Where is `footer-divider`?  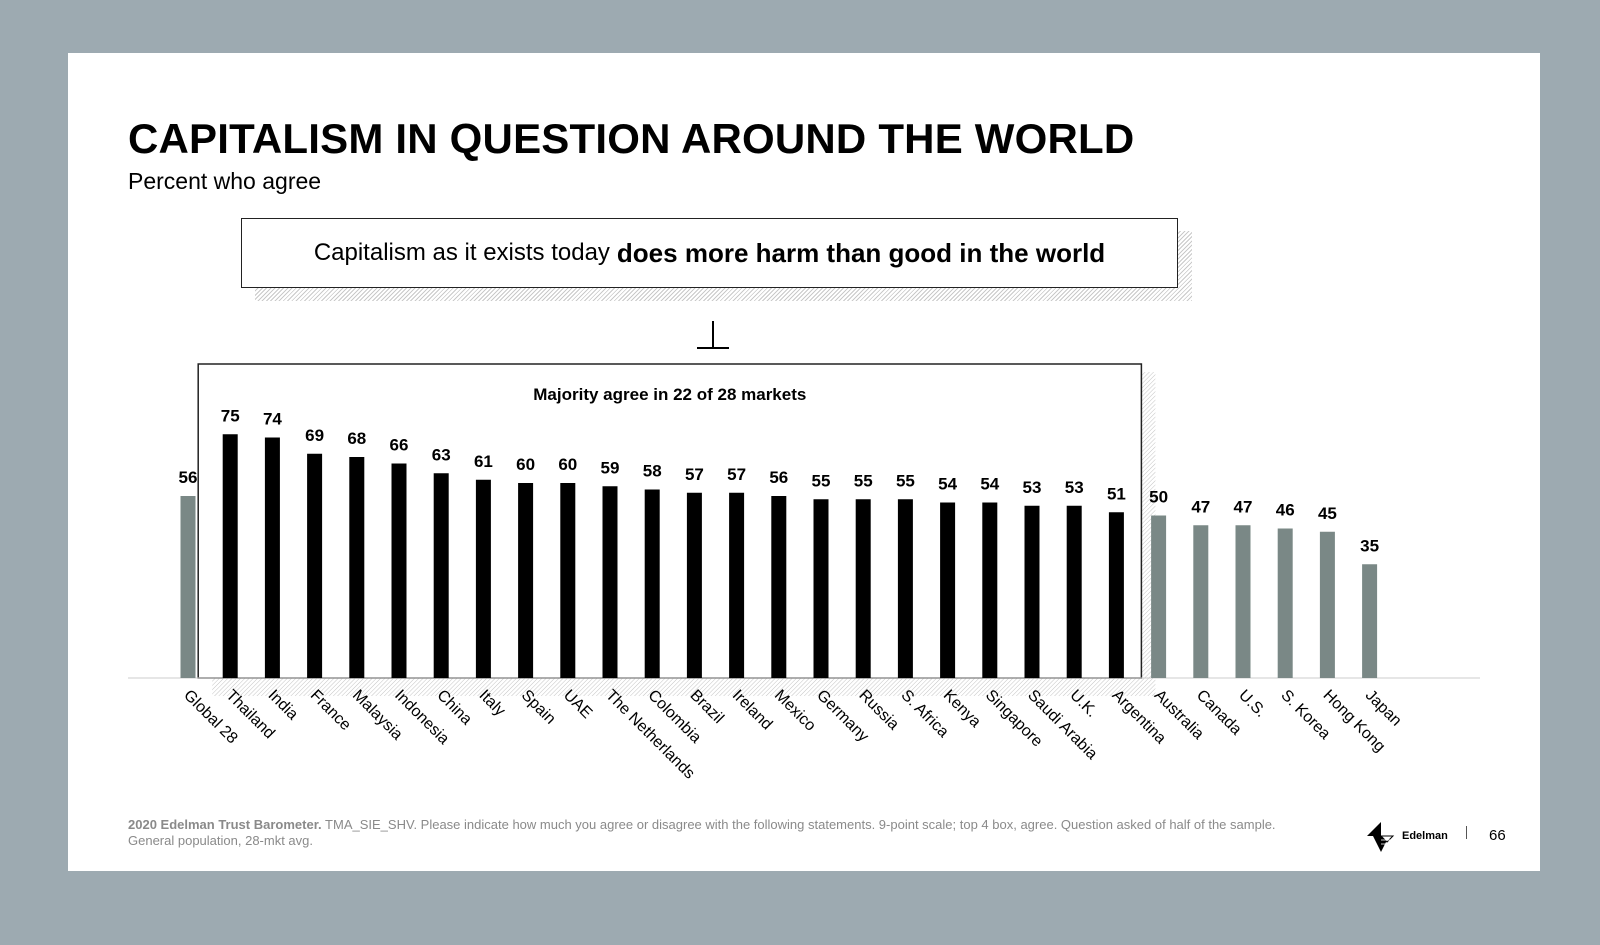 footer-divider is located at coordinates (1466, 832).